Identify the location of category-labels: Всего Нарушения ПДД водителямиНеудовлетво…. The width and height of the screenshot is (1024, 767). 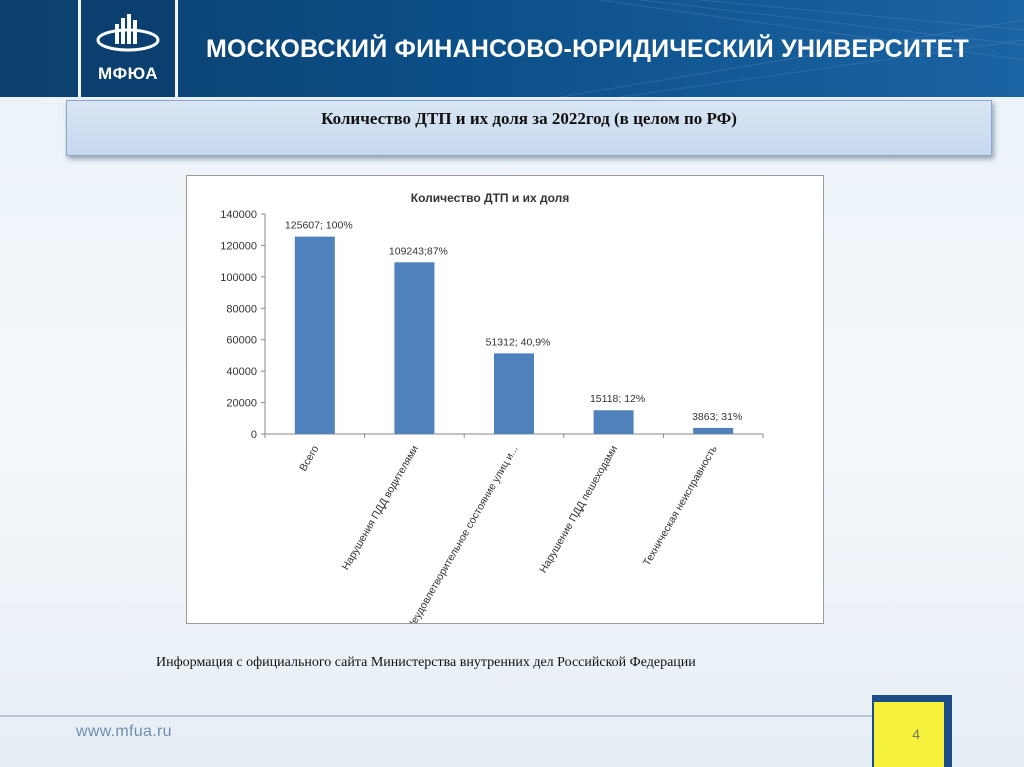
(508, 537).